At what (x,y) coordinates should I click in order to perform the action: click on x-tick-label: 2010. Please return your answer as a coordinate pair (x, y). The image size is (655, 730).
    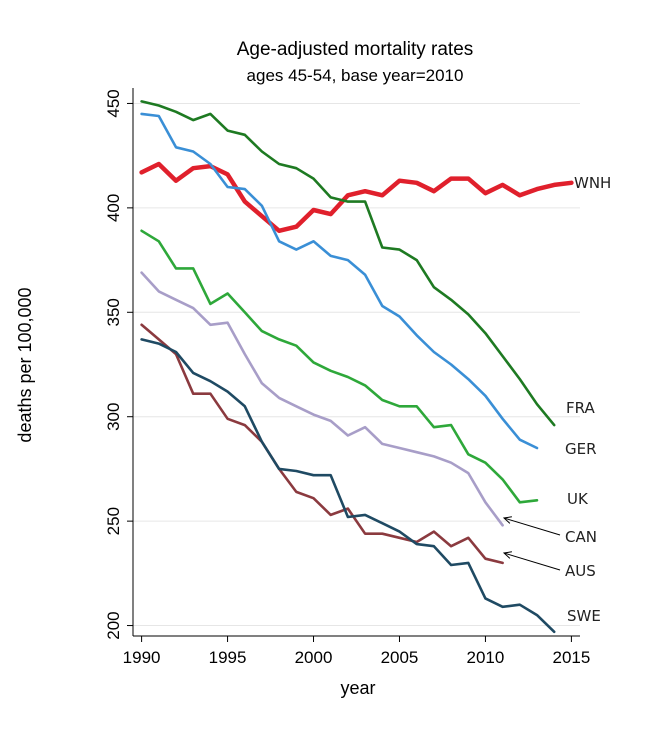
    Looking at the image, I should click on (486, 657).